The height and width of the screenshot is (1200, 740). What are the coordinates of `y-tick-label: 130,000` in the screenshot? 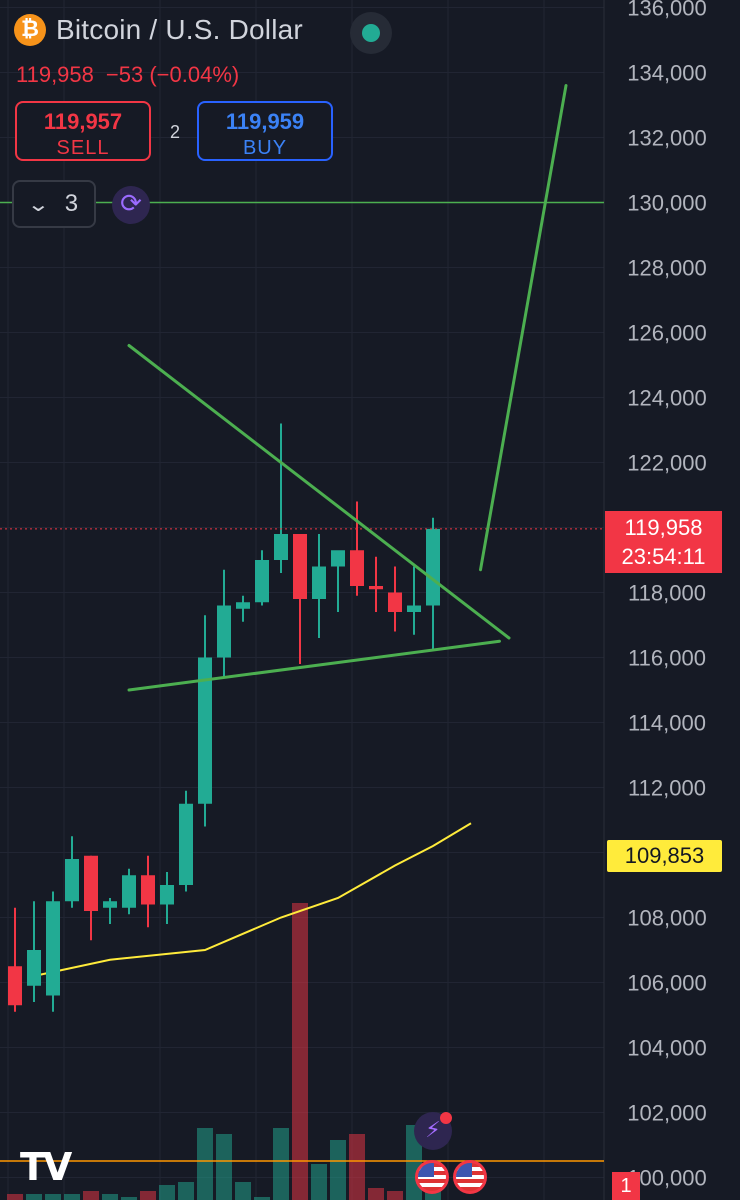 It's located at (667, 203).